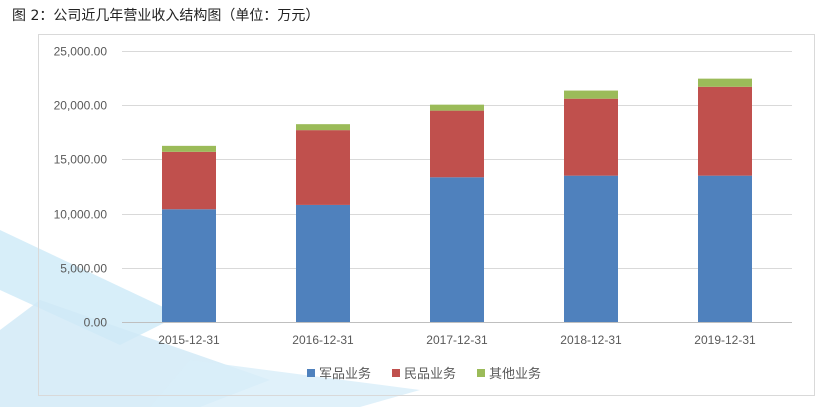 This screenshot has width=831, height=407. What do you see at coordinates (725, 340) in the screenshot?
I see `x-tick-label: 2019-12-31` at bounding box center [725, 340].